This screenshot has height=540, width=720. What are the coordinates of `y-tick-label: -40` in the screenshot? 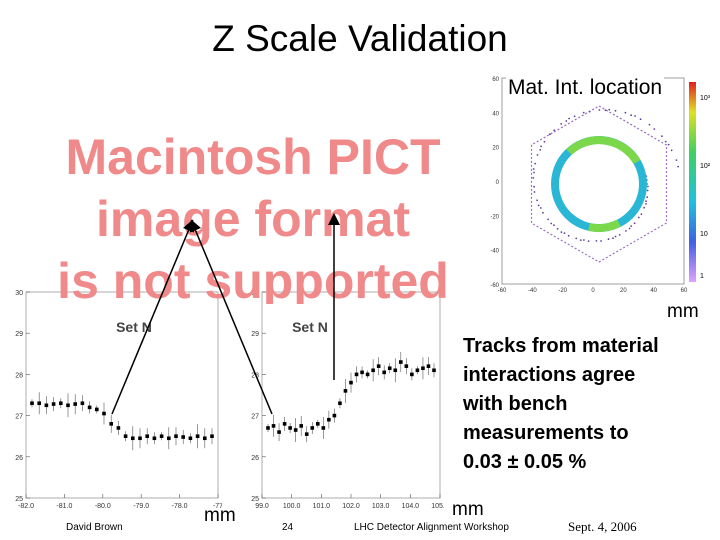 It's located at (494, 252).